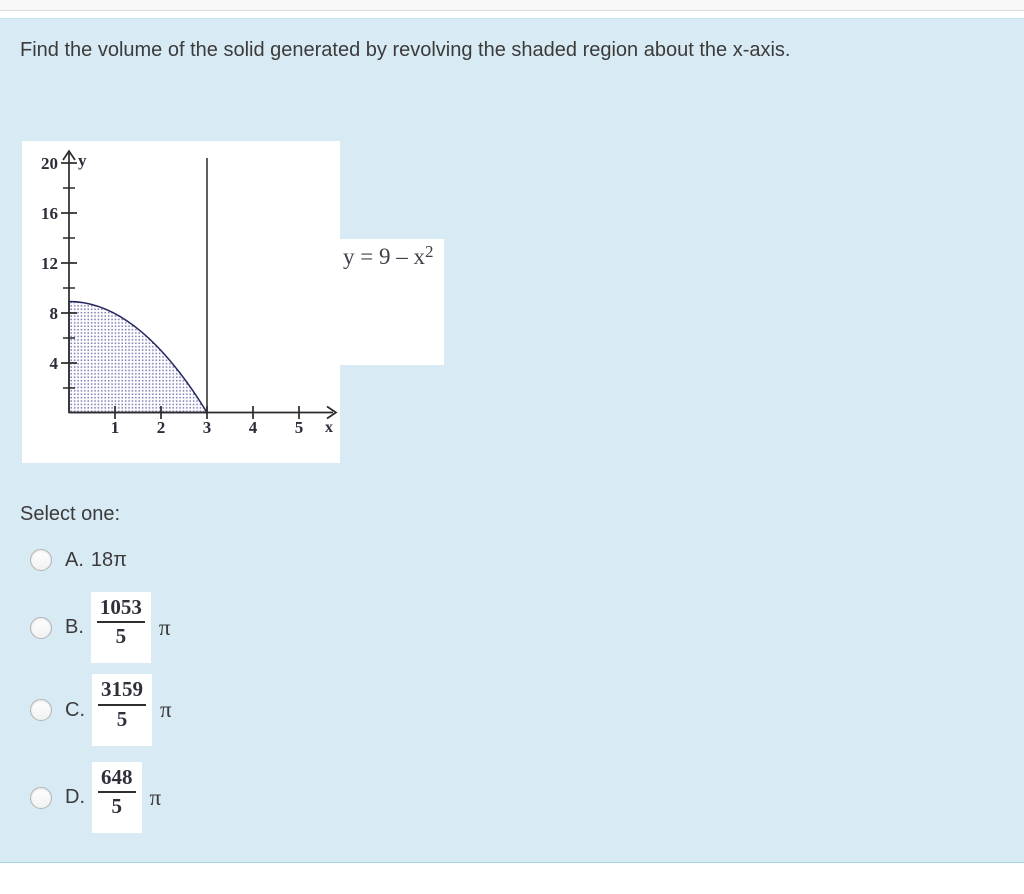  What do you see at coordinates (329, 427) in the screenshot?
I see `x-axis-label: x` at bounding box center [329, 427].